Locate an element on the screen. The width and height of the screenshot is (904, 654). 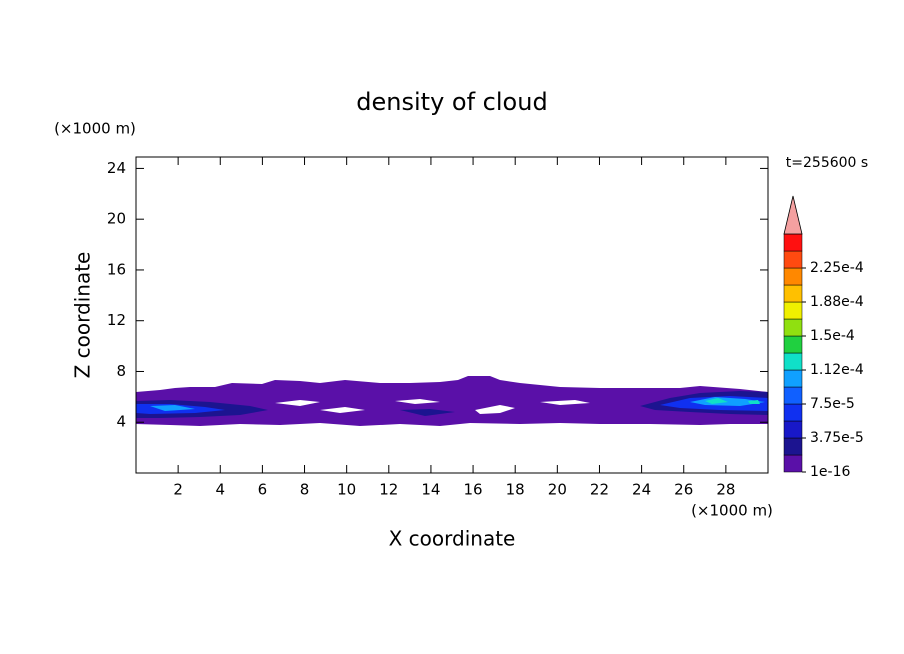
x-tick-label: 2 is located at coordinates (178, 490).